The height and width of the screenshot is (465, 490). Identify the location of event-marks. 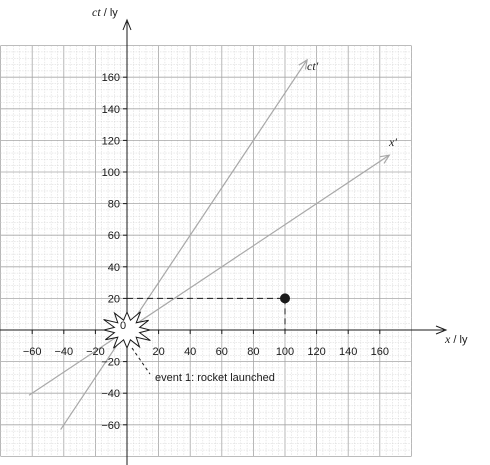
(196, 334).